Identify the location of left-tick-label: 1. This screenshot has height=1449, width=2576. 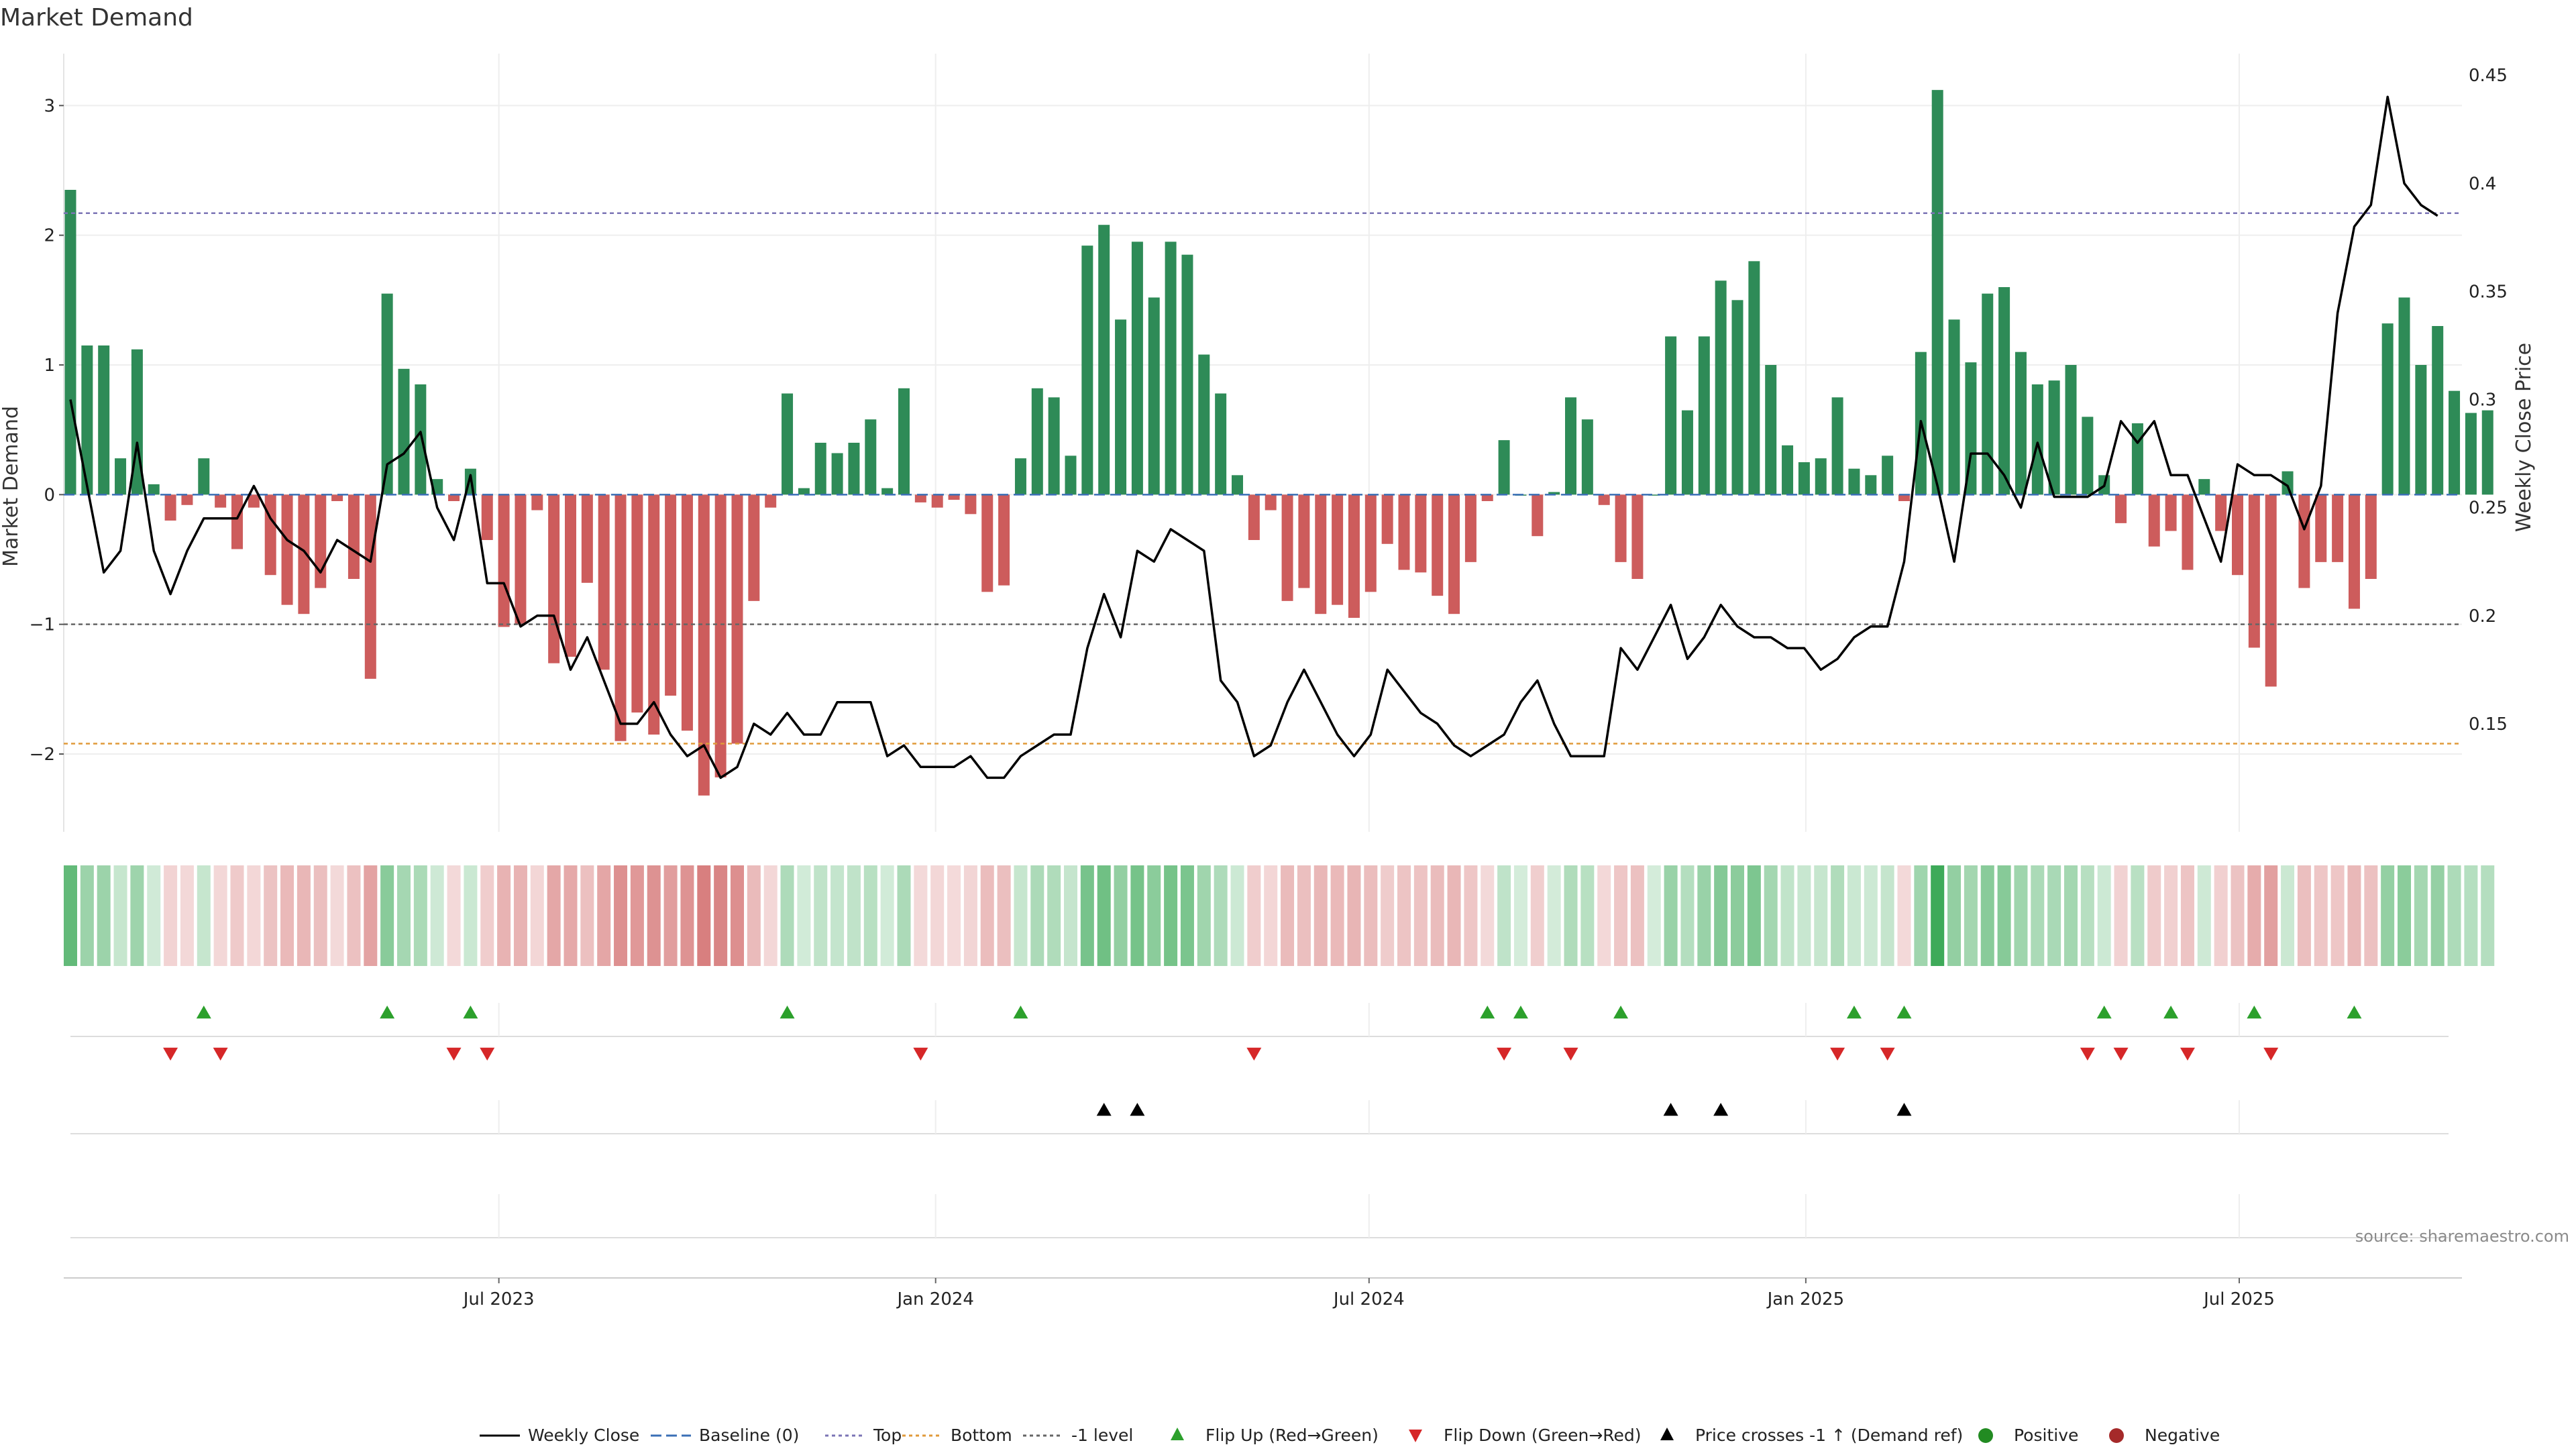
(49, 366).